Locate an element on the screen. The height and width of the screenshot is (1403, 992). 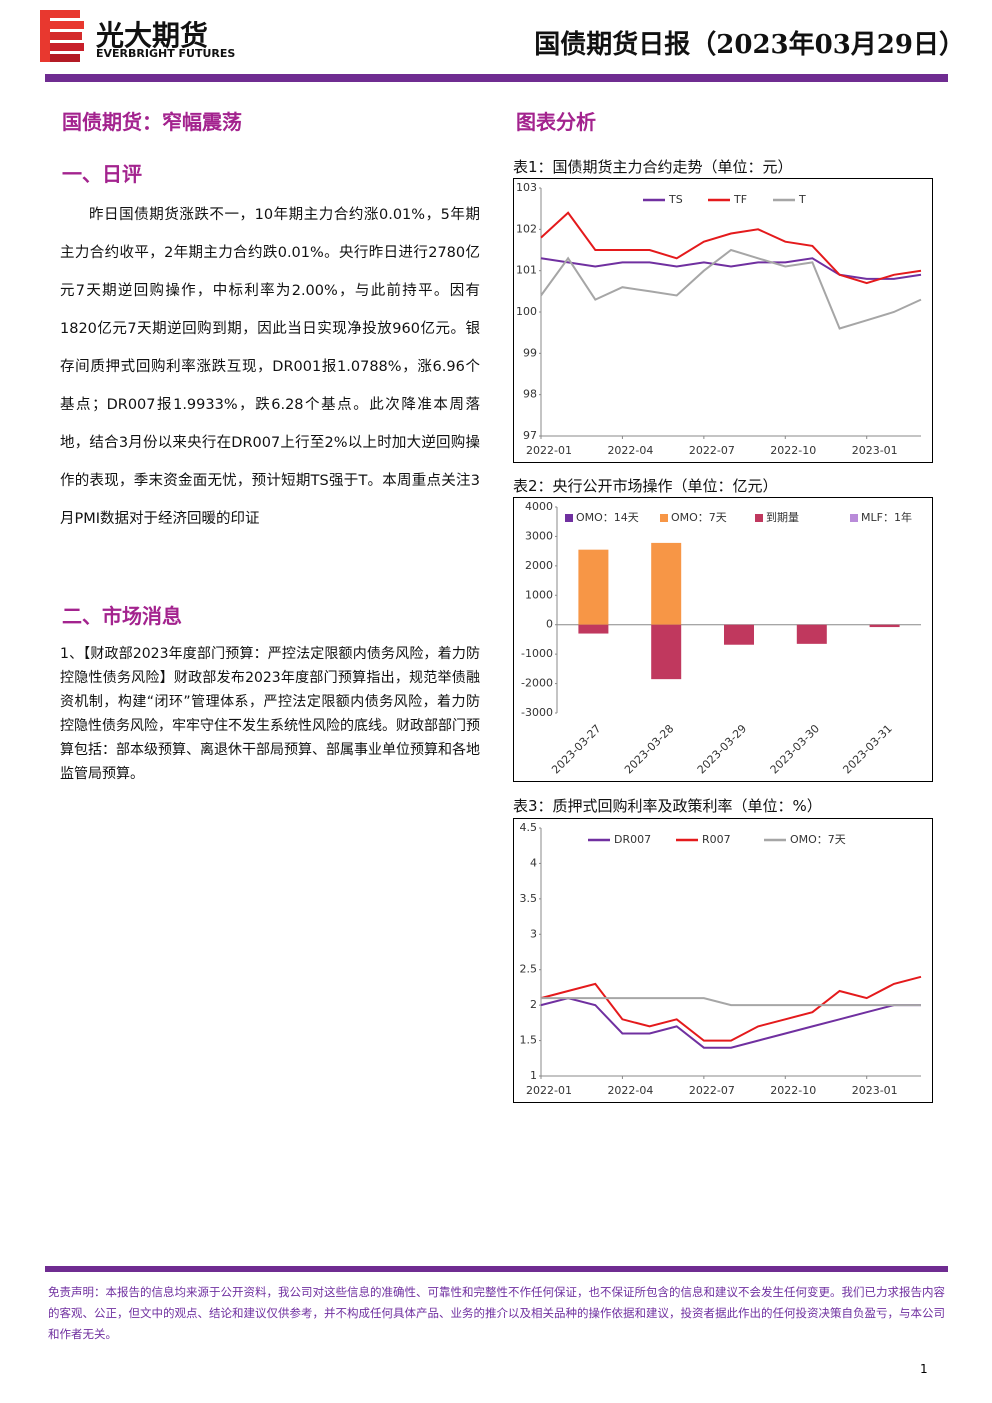
news-title: 1、【财政部2023年度部门预算：严控法定限额内债务风险，着力防控隐性债务风险】 is located at coordinates (270, 666).